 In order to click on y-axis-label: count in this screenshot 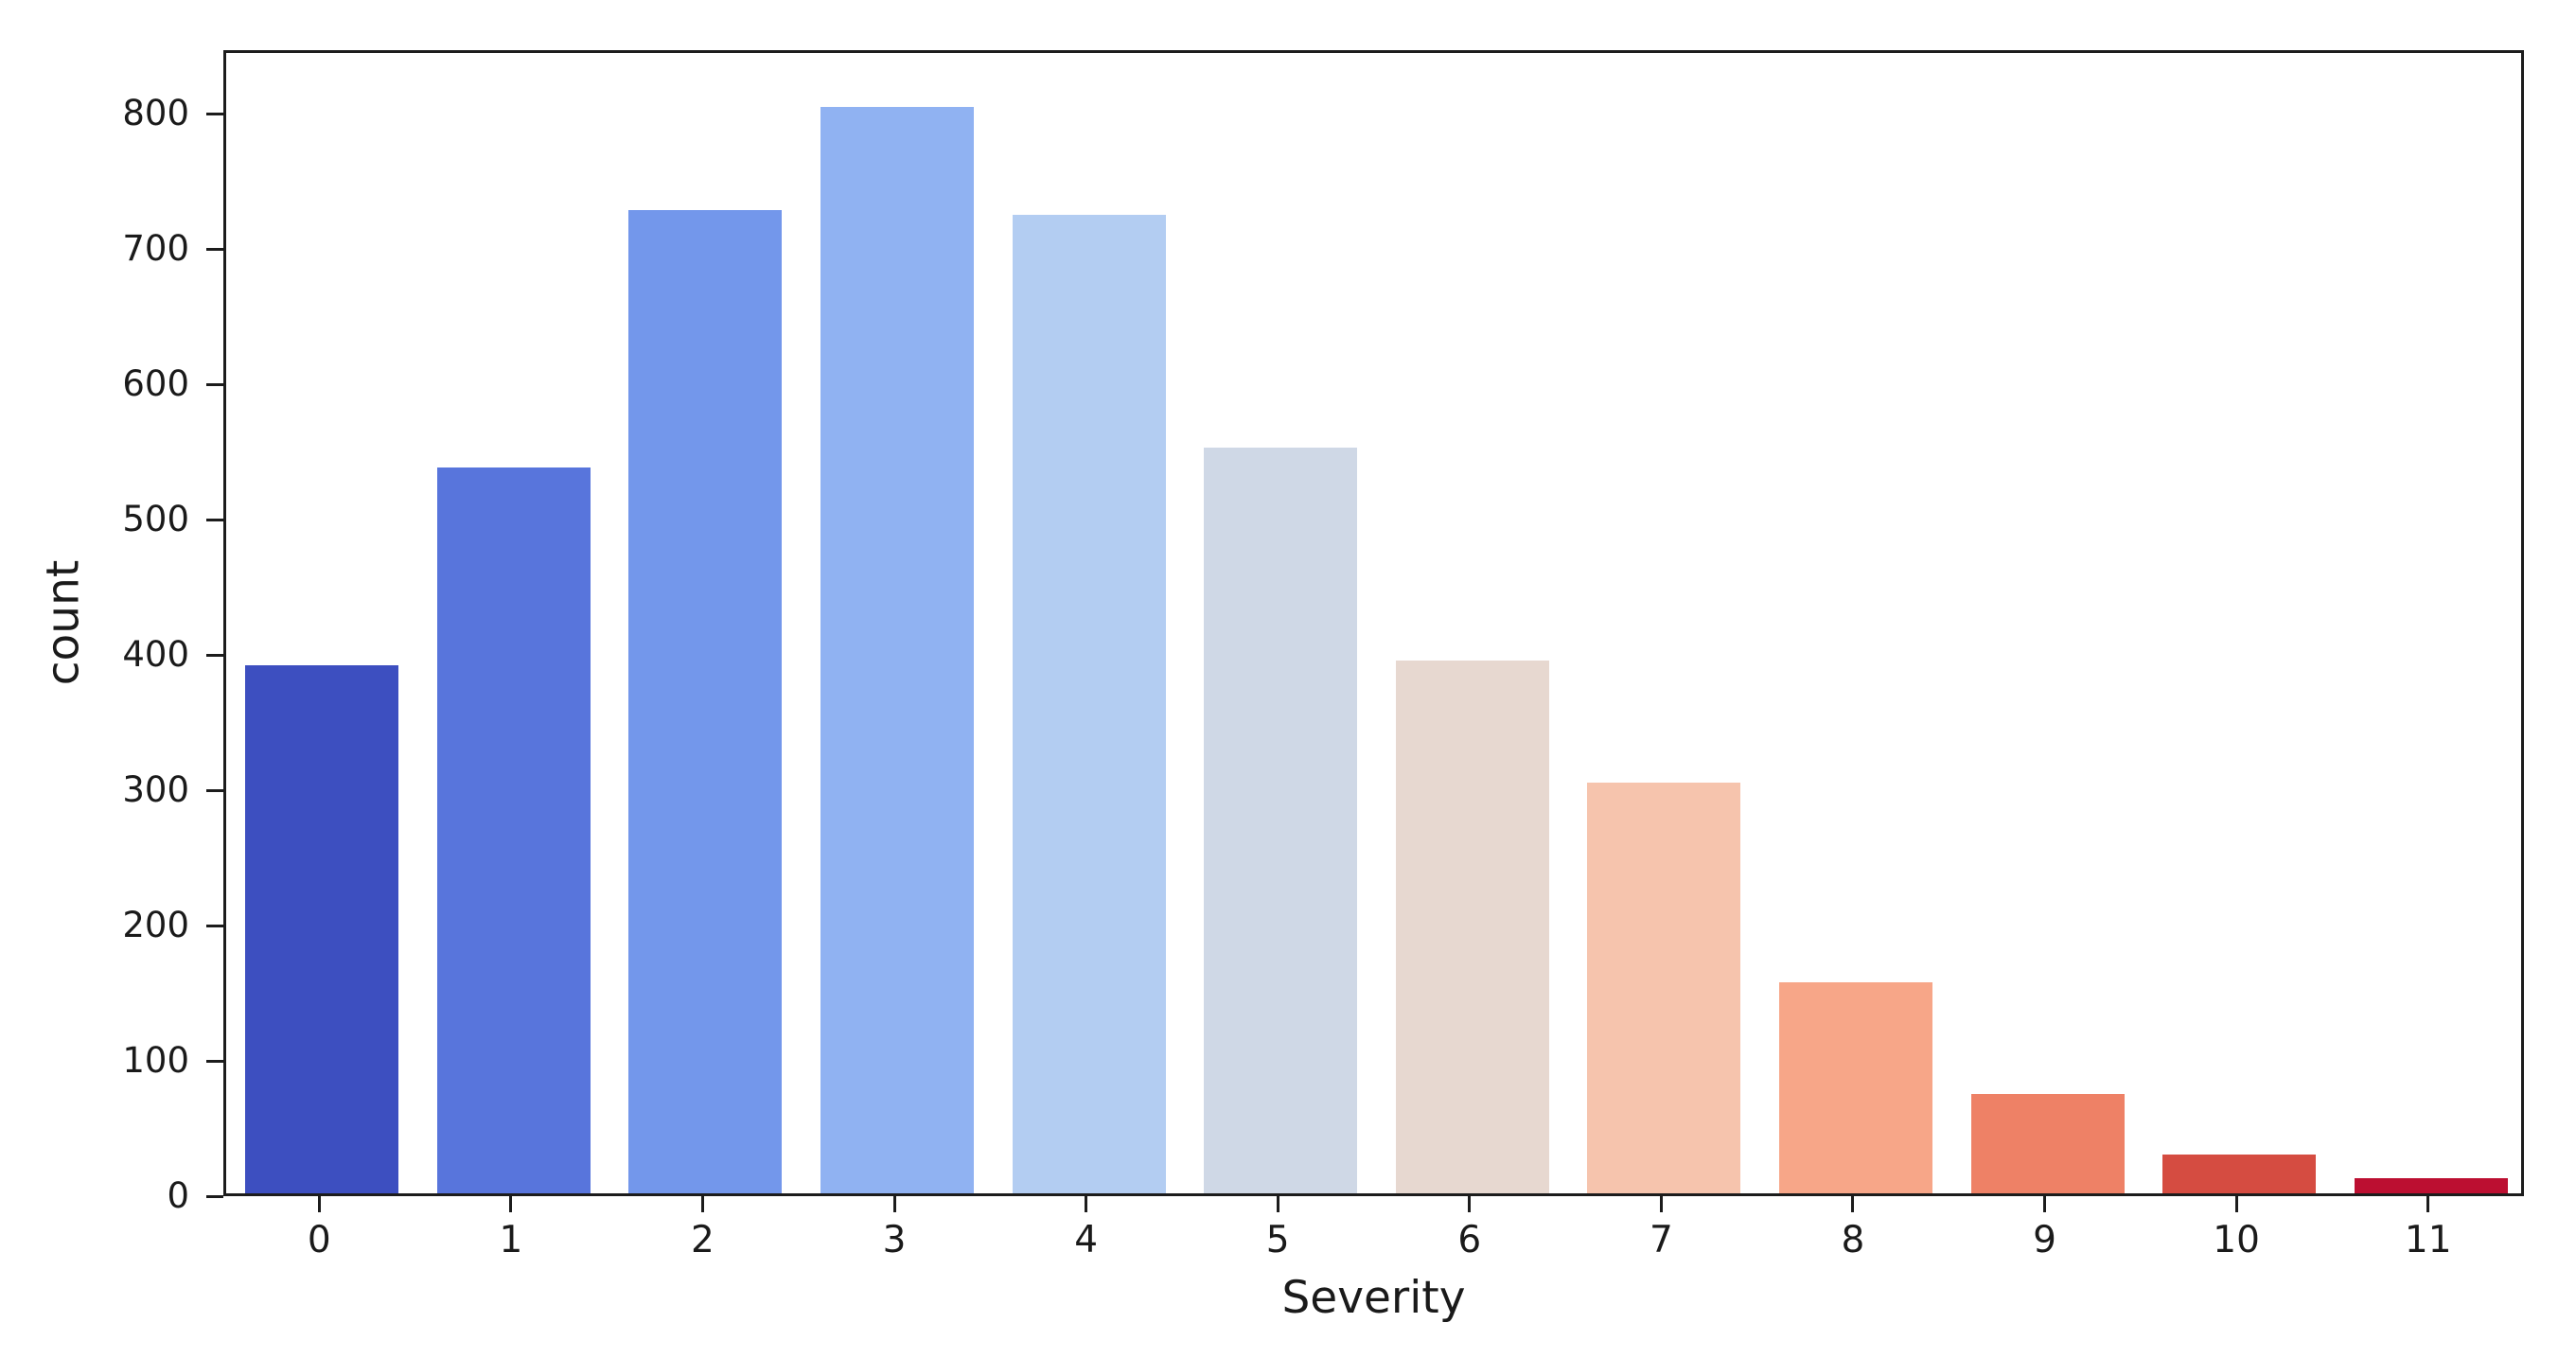, I will do `click(63, 622)`.